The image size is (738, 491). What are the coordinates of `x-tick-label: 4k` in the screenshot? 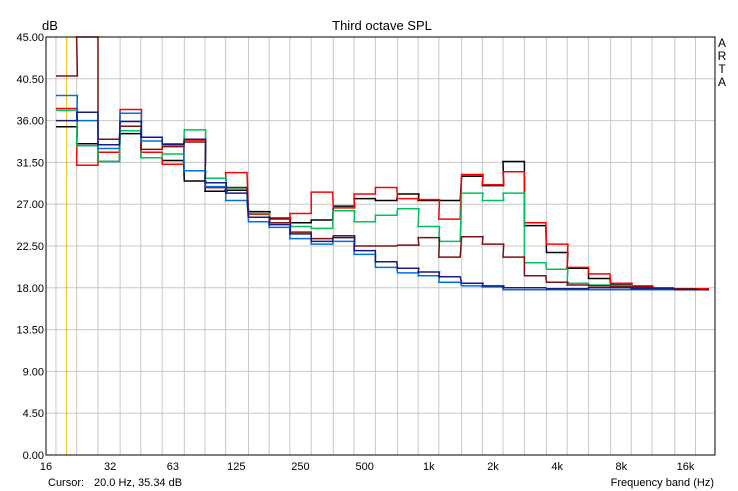 It's located at (557, 467).